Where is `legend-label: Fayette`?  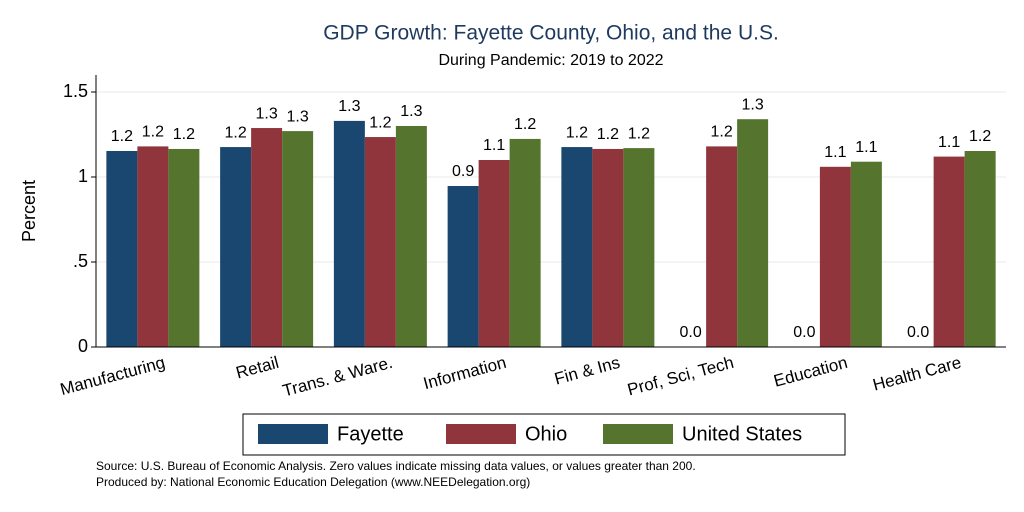
legend-label: Fayette is located at coordinates (370, 434).